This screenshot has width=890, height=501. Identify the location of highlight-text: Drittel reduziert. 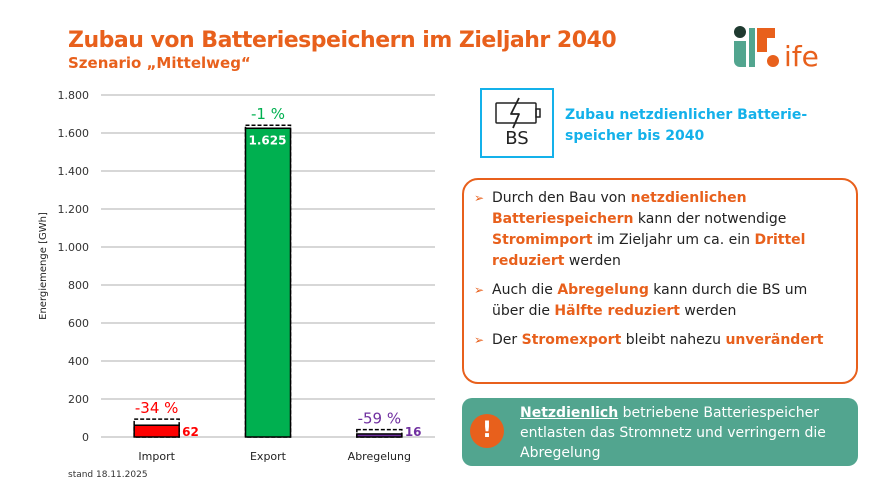
(649, 250).